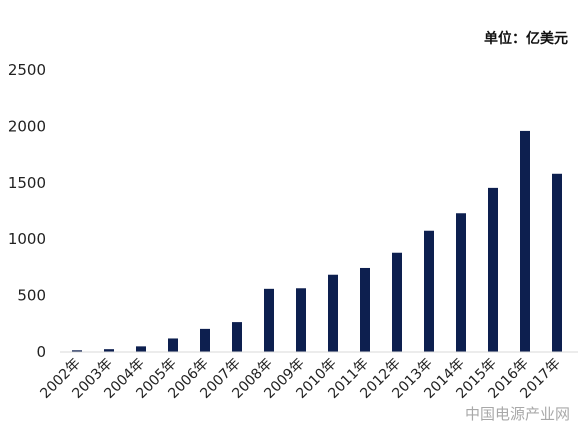 The width and height of the screenshot is (578, 428). I want to click on y-tick-label: 0, so click(41, 352).